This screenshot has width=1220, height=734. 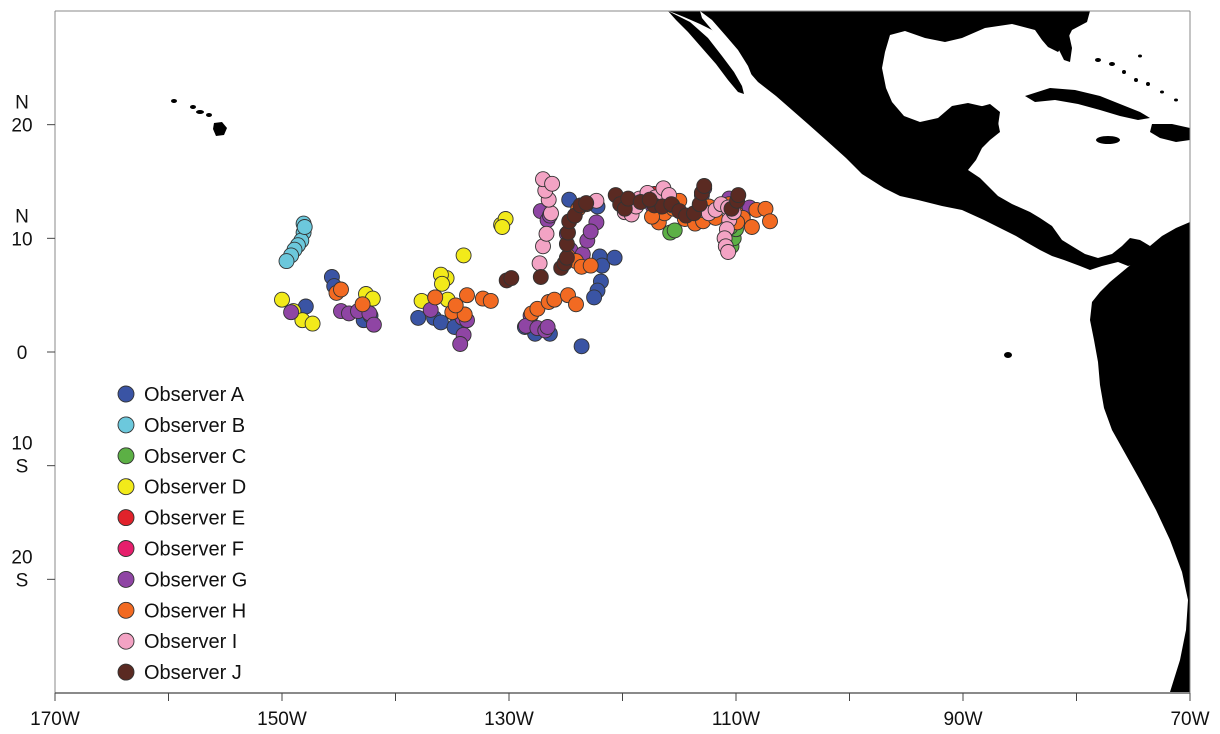 What do you see at coordinates (194, 426) in the screenshot?
I see `legend-label-observer-b: Observer B` at bounding box center [194, 426].